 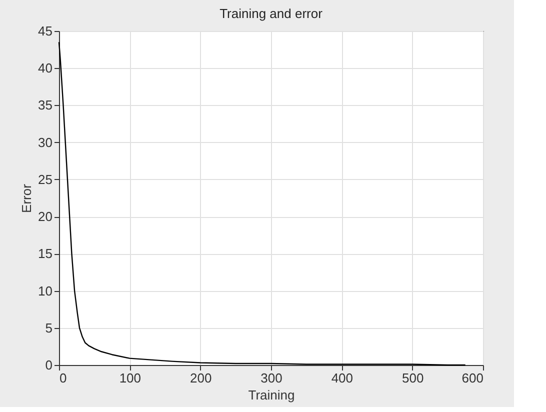 What do you see at coordinates (45, 68) in the screenshot?
I see `y-tick-label: 40` at bounding box center [45, 68].